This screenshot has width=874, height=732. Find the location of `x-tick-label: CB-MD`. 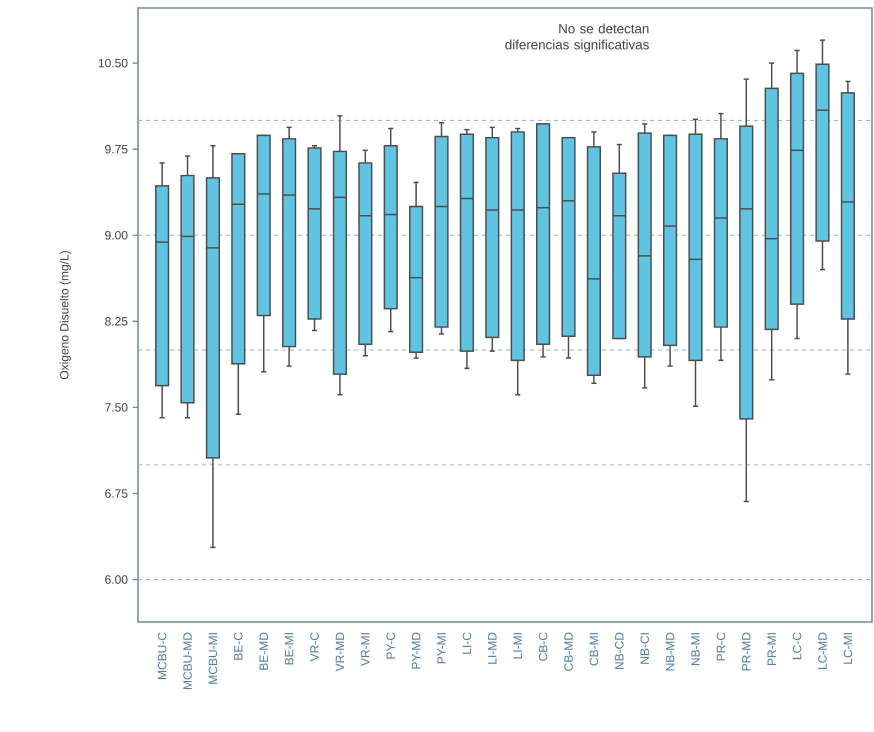

x-tick-label: CB-MD is located at coordinates (568, 651).